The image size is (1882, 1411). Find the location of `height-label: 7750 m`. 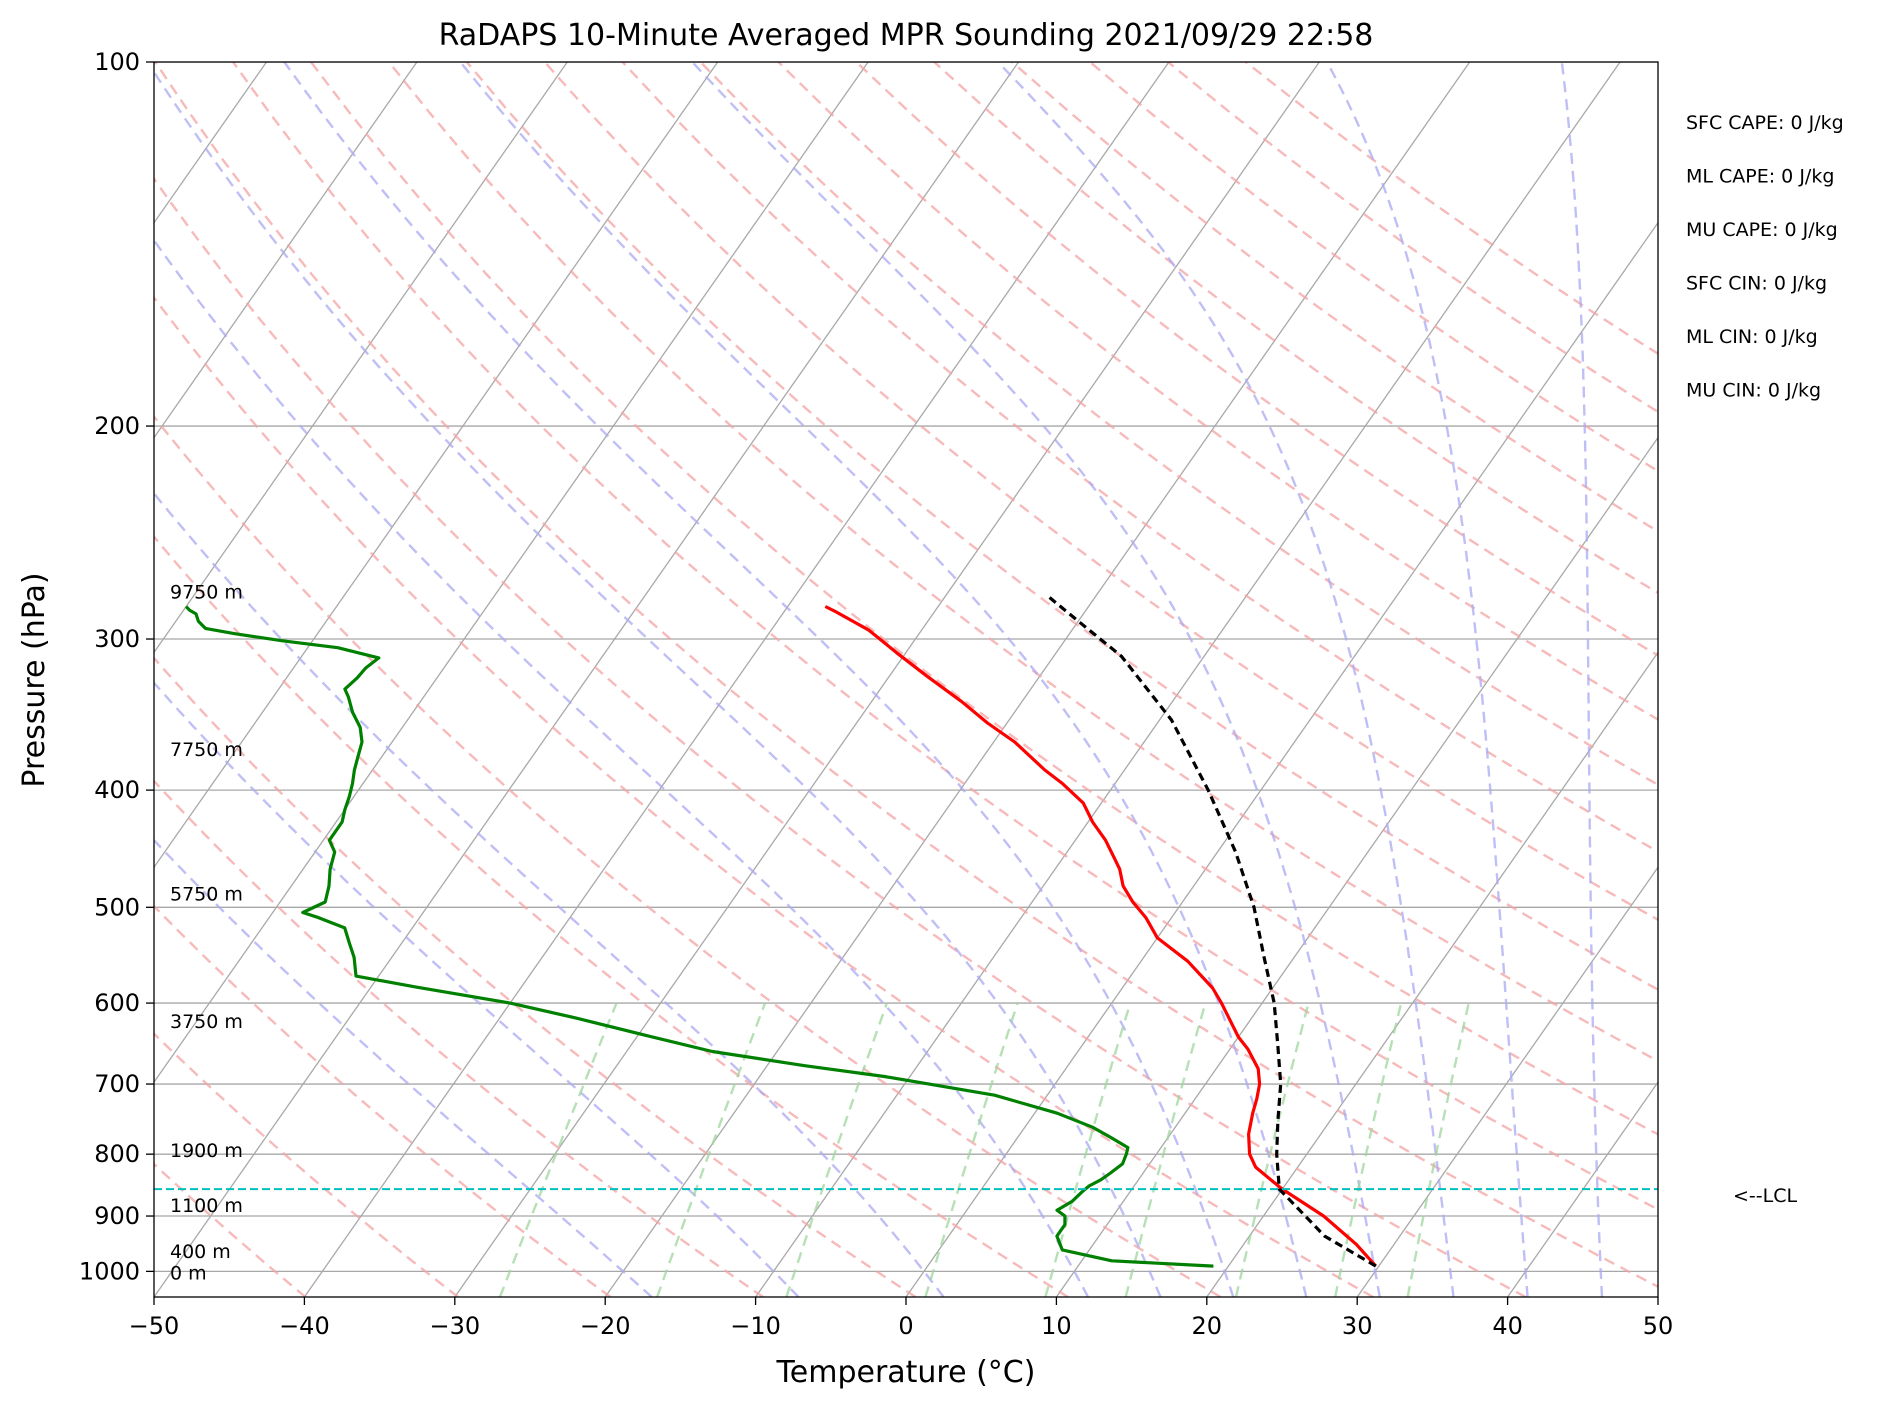

height-label: 7750 m is located at coordinates (206, 750).